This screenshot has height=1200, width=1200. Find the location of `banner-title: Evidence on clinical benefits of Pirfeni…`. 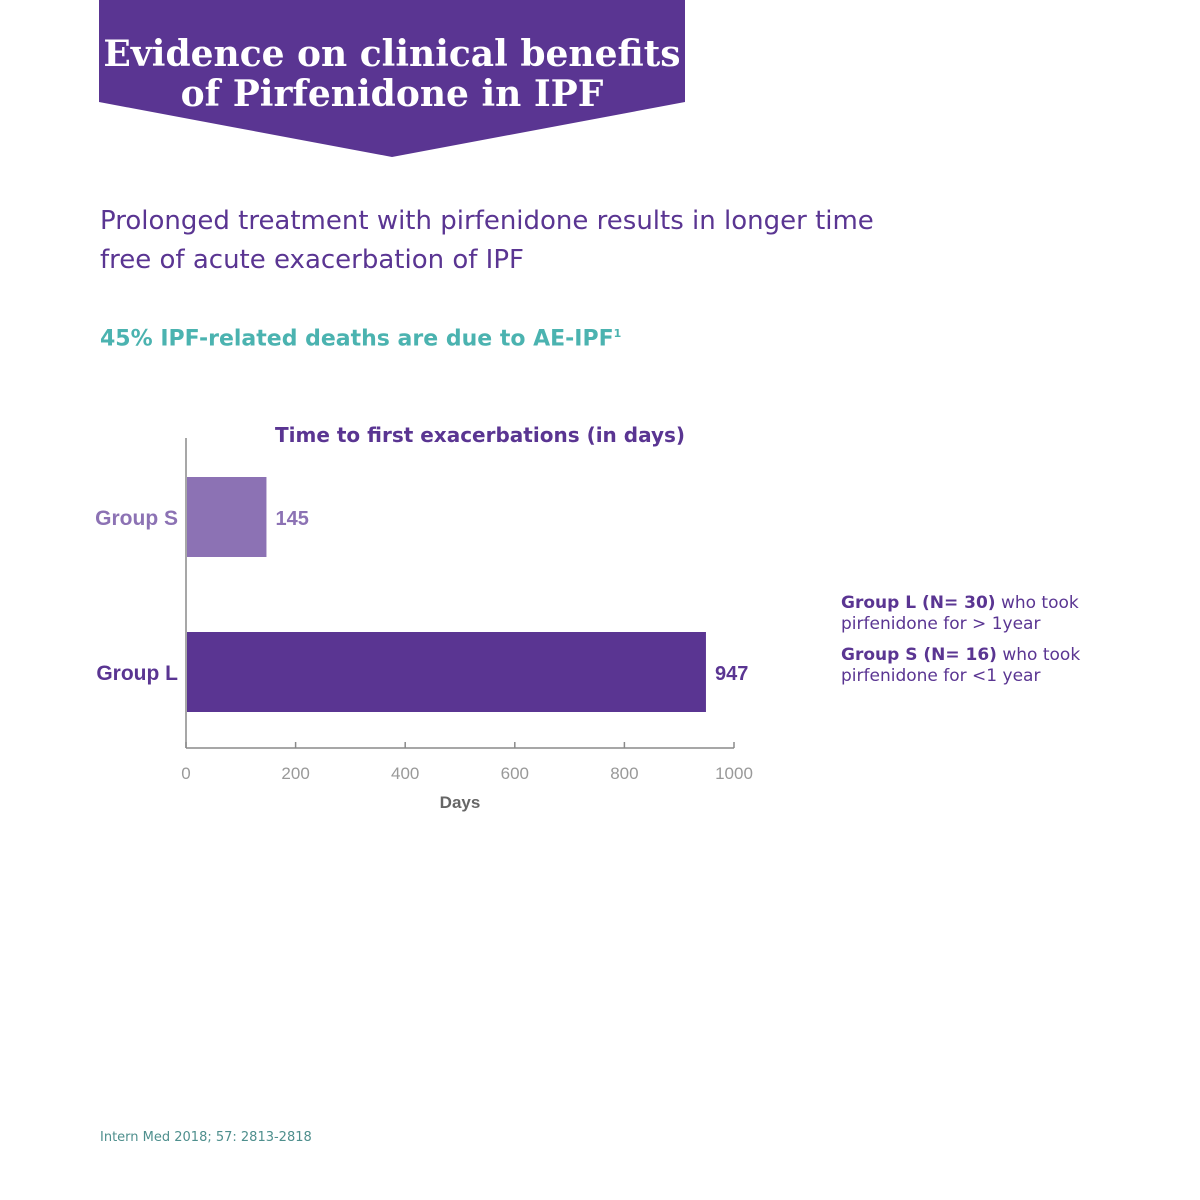

banner-title: Evidence on clinical benefits of Pirfeni… is located at coordinates (392, 74).